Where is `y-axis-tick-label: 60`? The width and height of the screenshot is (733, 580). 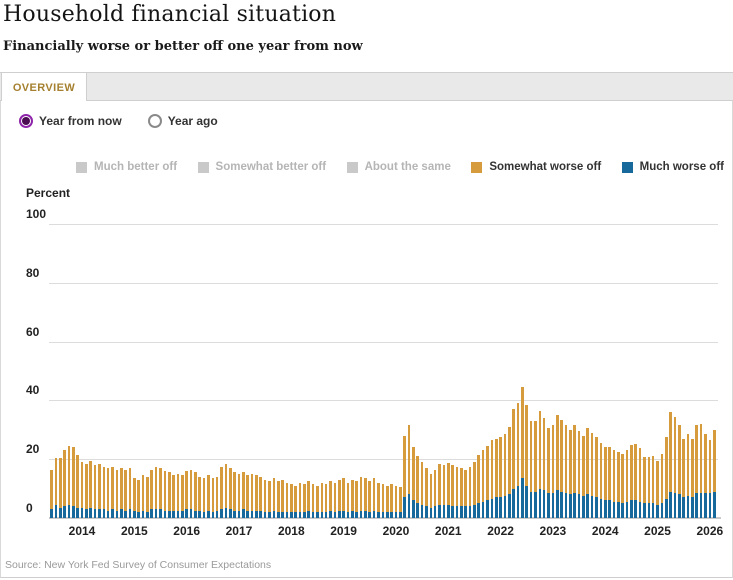
y-axis-tick-label: 60 is located at coordinates (33, 331).